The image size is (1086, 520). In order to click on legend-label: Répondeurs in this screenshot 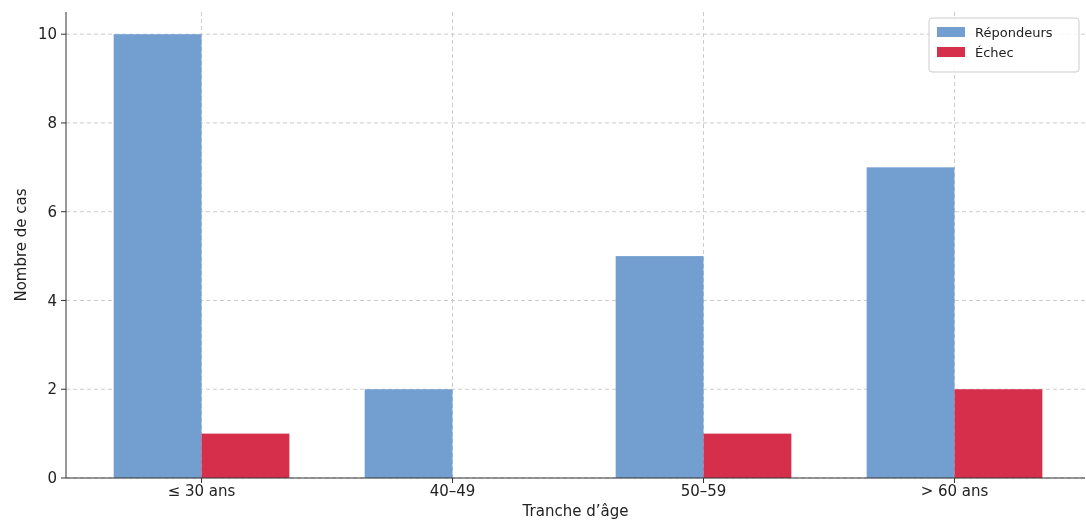, I will do `click(1014, 32)`.